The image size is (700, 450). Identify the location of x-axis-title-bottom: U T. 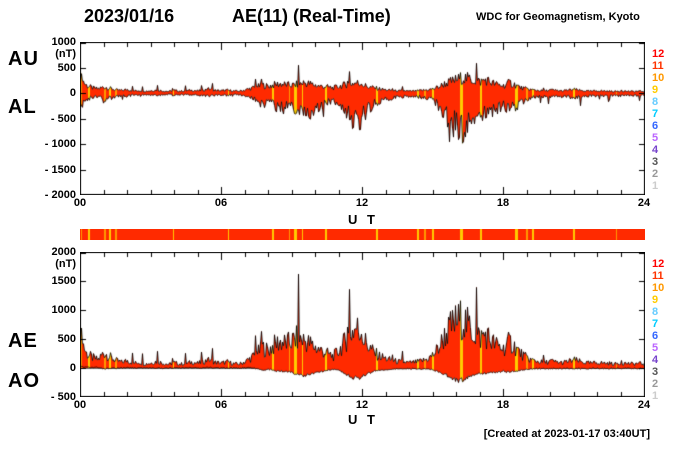
(363, 419).